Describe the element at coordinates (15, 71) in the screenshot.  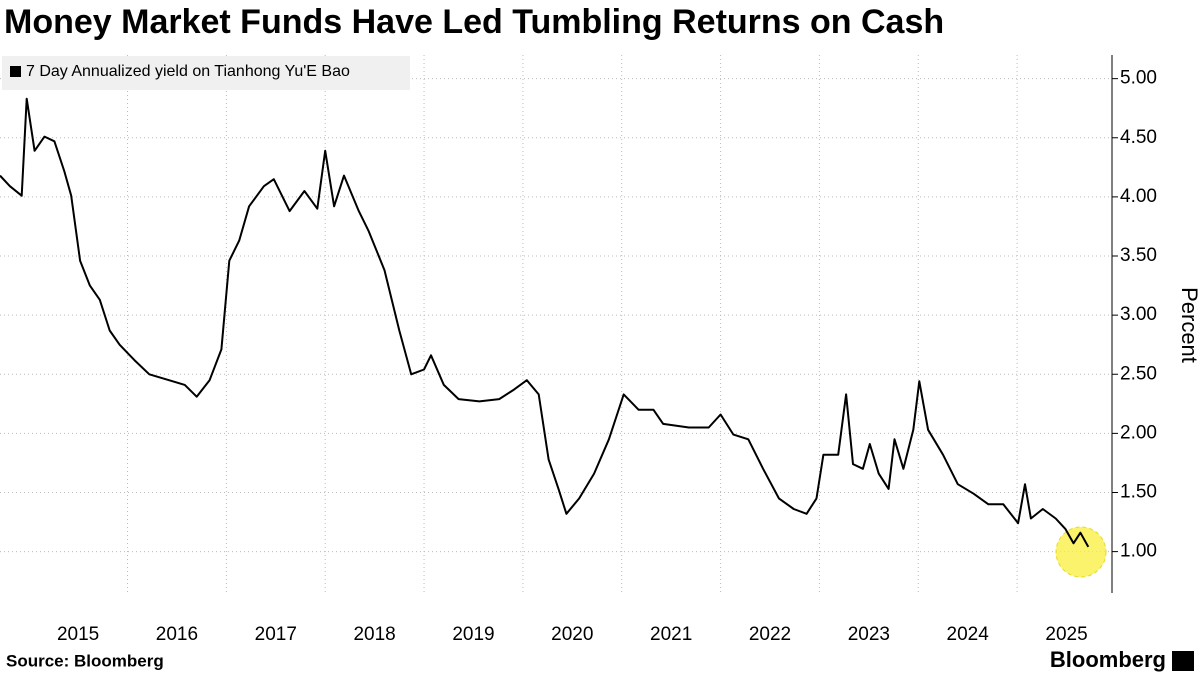
I see `legend-swatch` at that location.